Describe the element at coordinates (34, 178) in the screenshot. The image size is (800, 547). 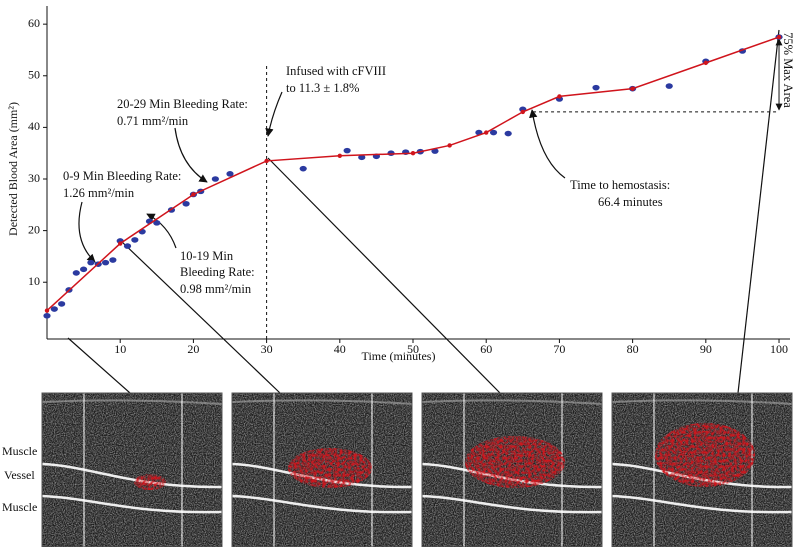
I see `y-tick-label: 30` at that location.